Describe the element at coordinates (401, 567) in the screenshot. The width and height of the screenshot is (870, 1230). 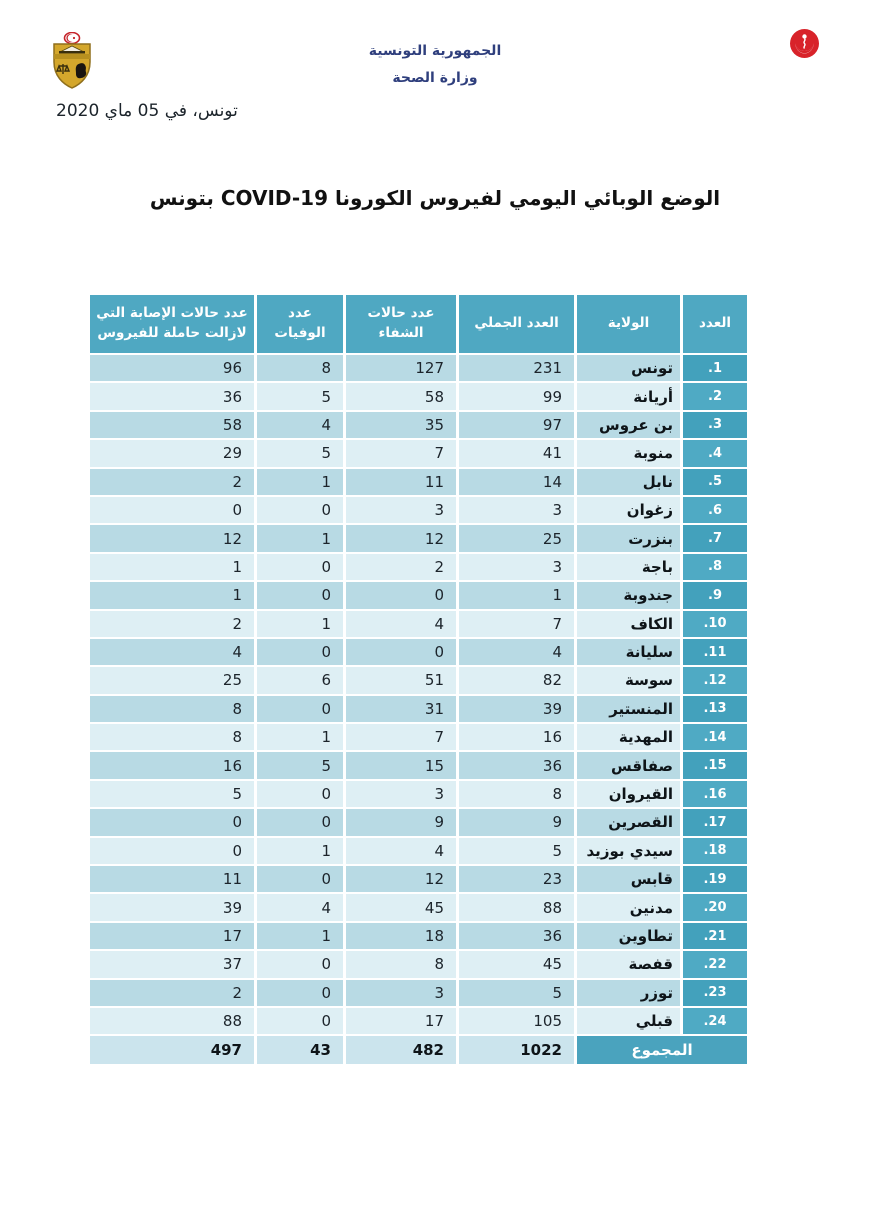
I see `recovered-value: 2` at that location.